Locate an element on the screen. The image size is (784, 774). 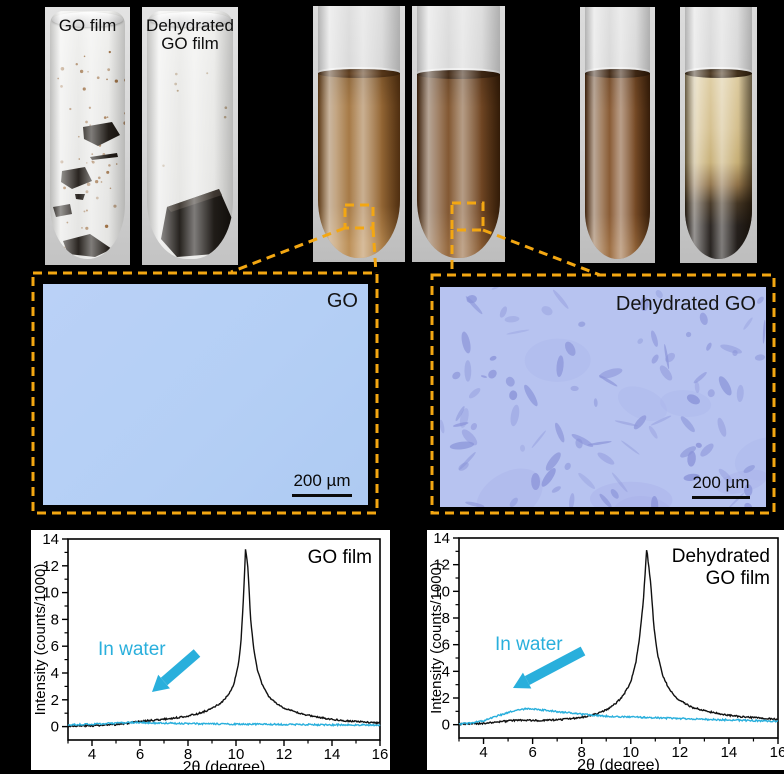
scale-bar-right: 200 µm is located at coordinates (721, 486).